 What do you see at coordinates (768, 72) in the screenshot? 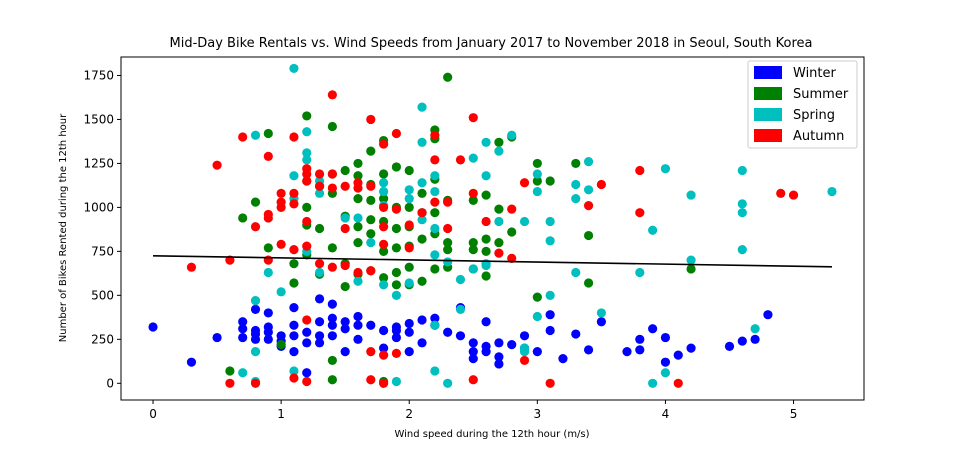
I see `legend-swatch-winter` at bounding box center [768, 72].